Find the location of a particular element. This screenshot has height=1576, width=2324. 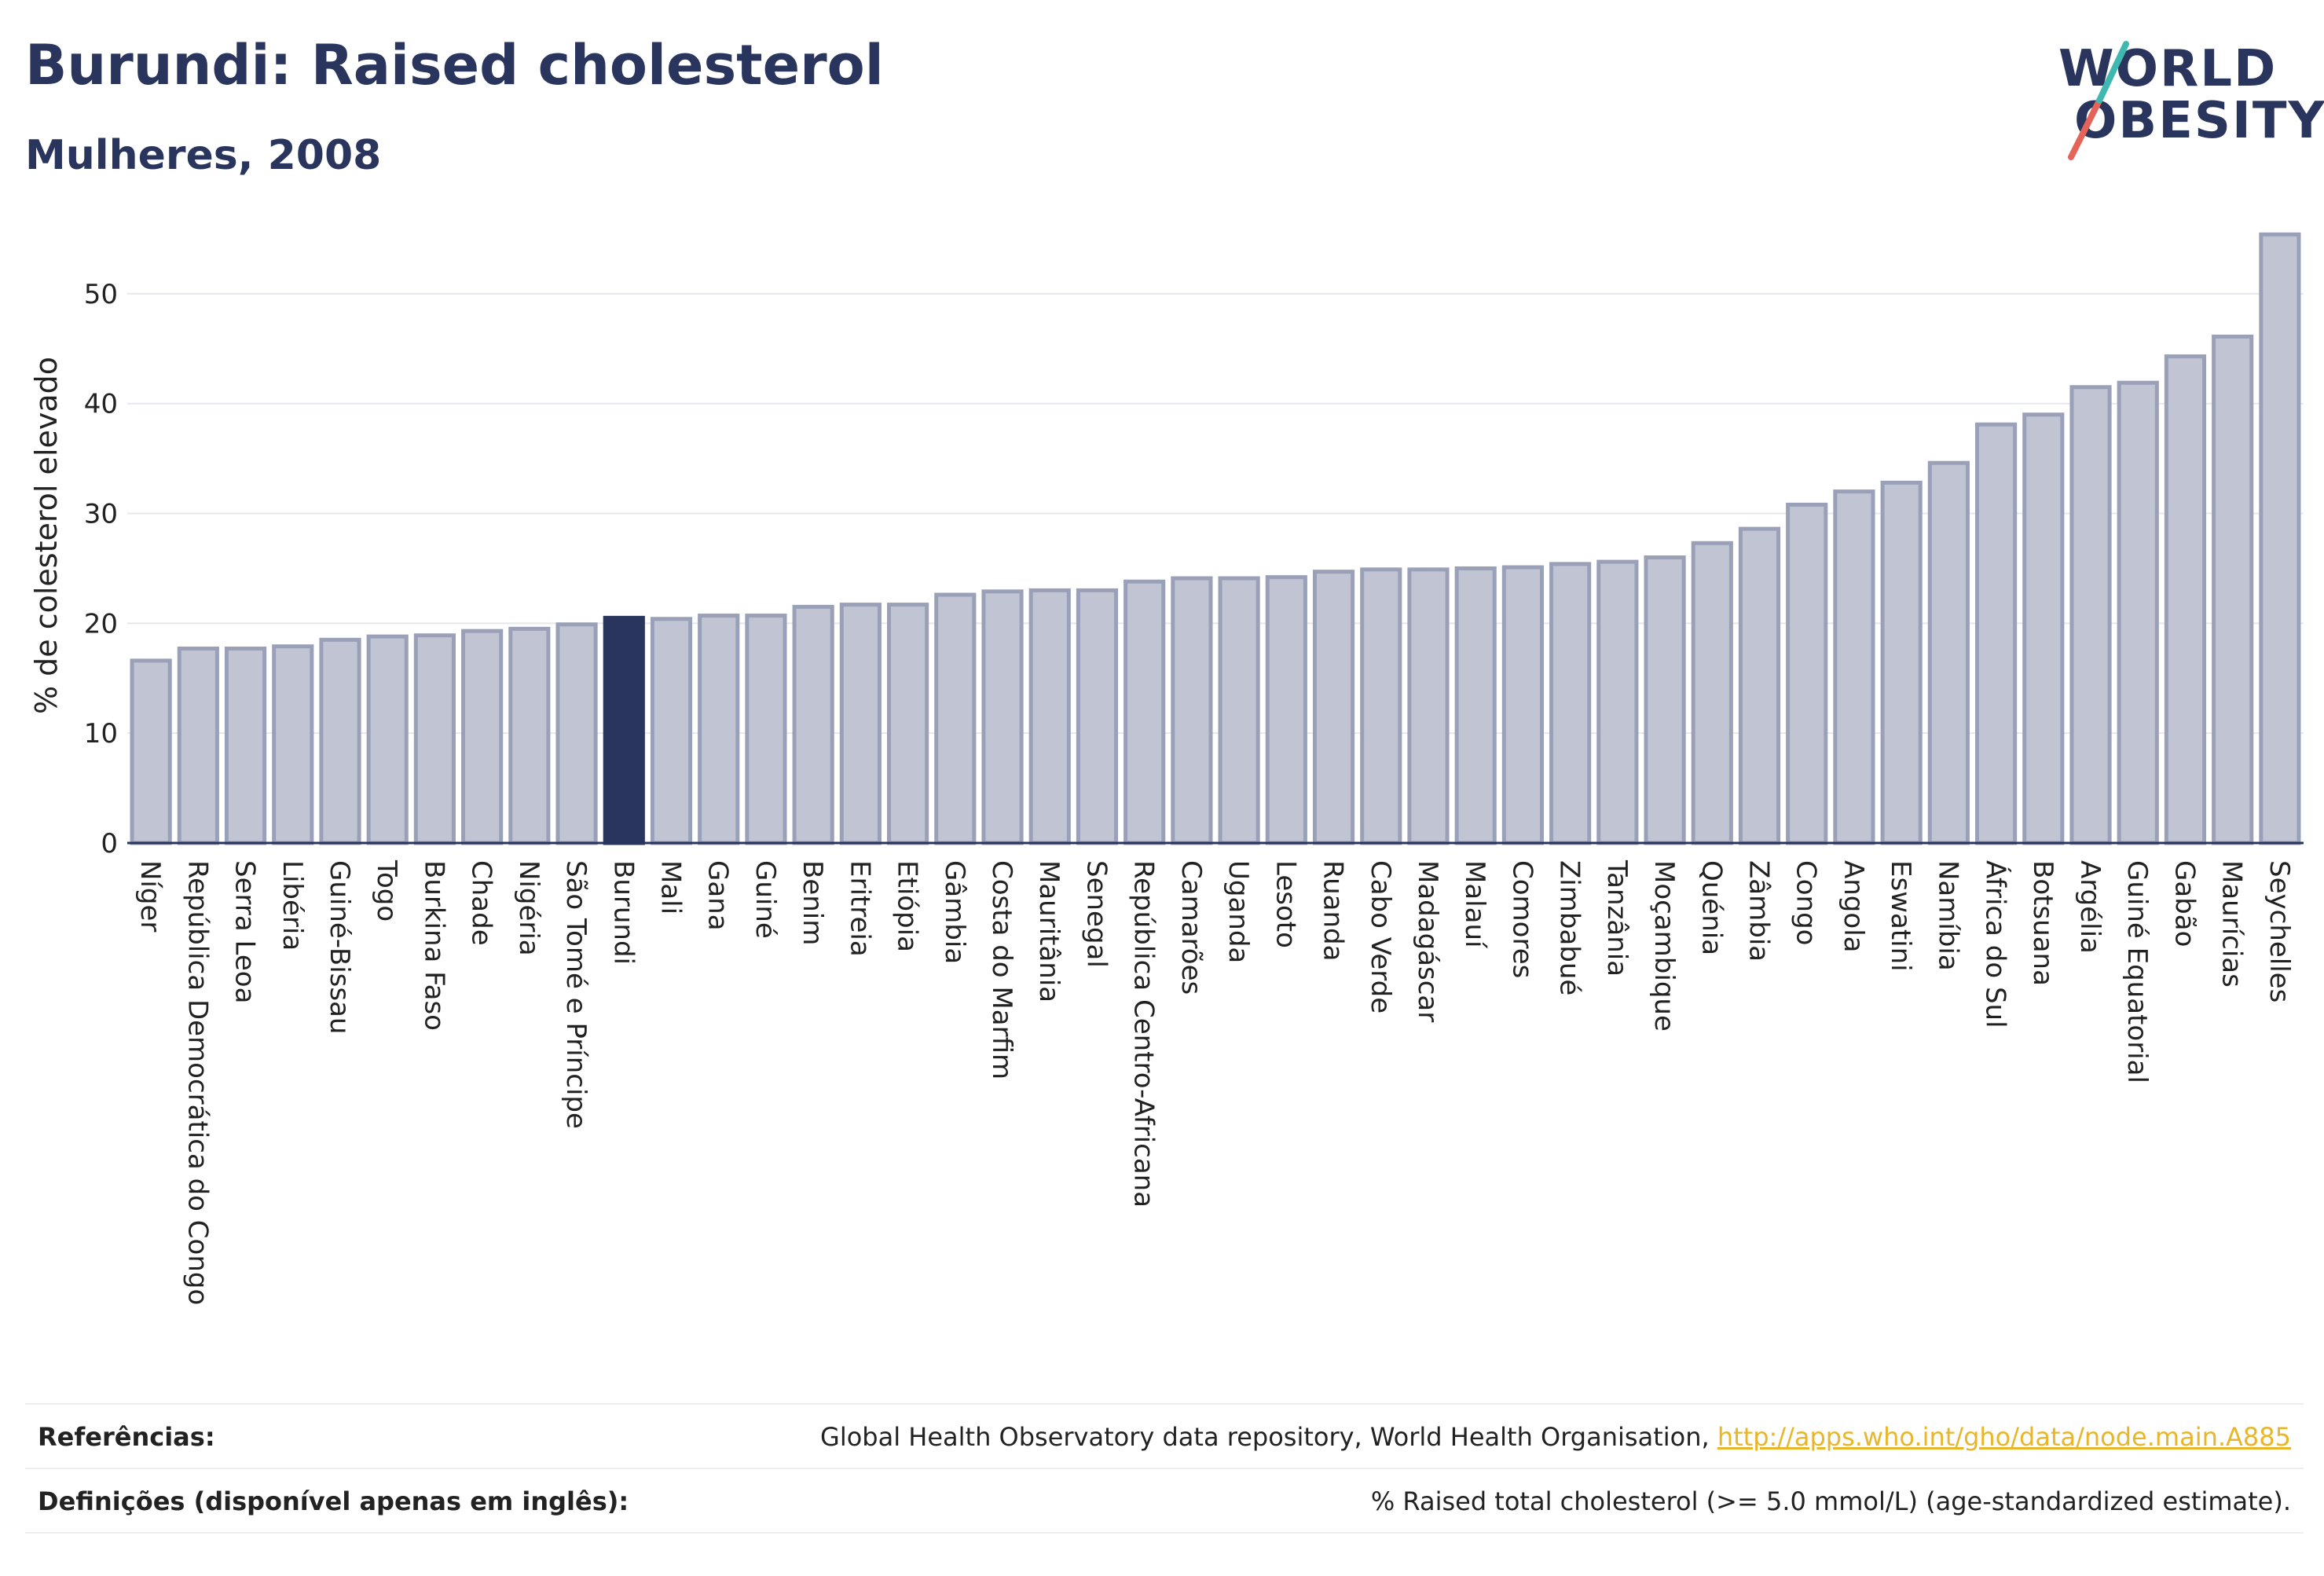

bar-lib-ria is located at coordinates (293, 744).